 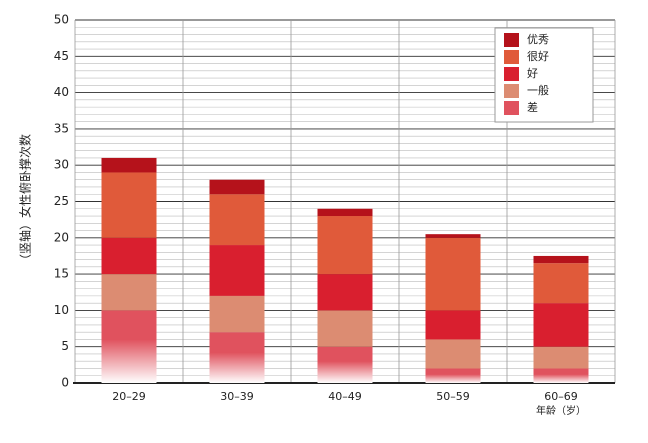 I want to click on x-tick-label: 60–69, so click(x=561, y=396).